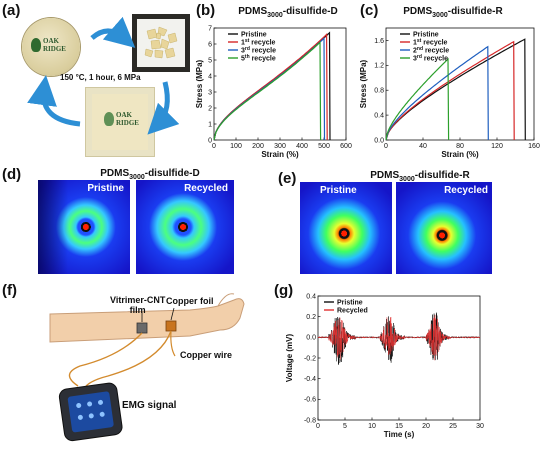  Describe the element at coordinates (399, 434) in the screenshot. I see `x-axis-label: Time (s)` at that location.